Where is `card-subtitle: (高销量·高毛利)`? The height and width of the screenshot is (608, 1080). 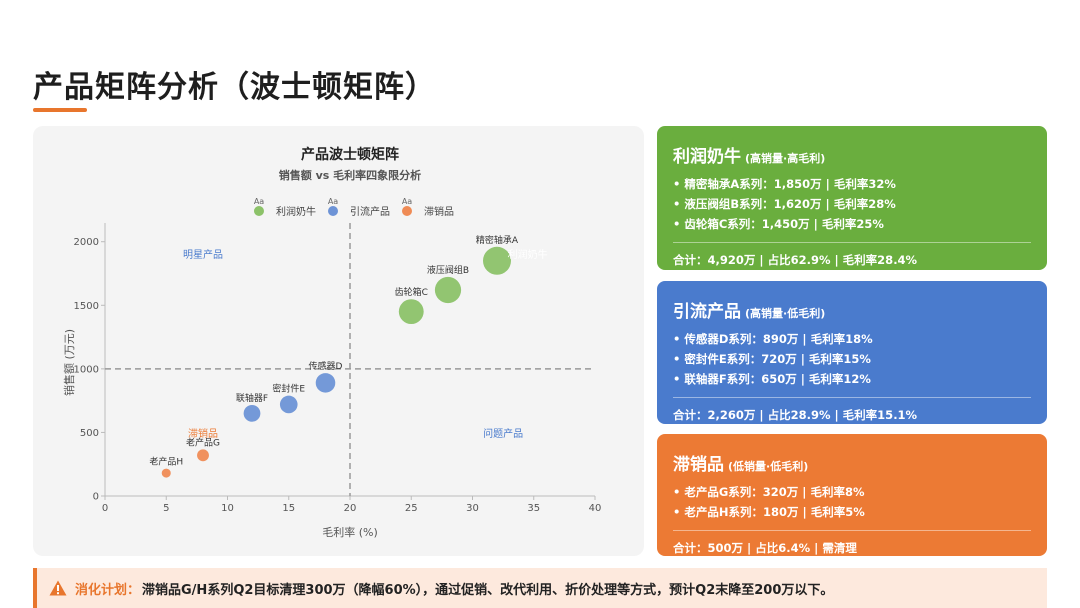 card-subtitle: (高销量·高毛利) is located at coordinates (785, 158).